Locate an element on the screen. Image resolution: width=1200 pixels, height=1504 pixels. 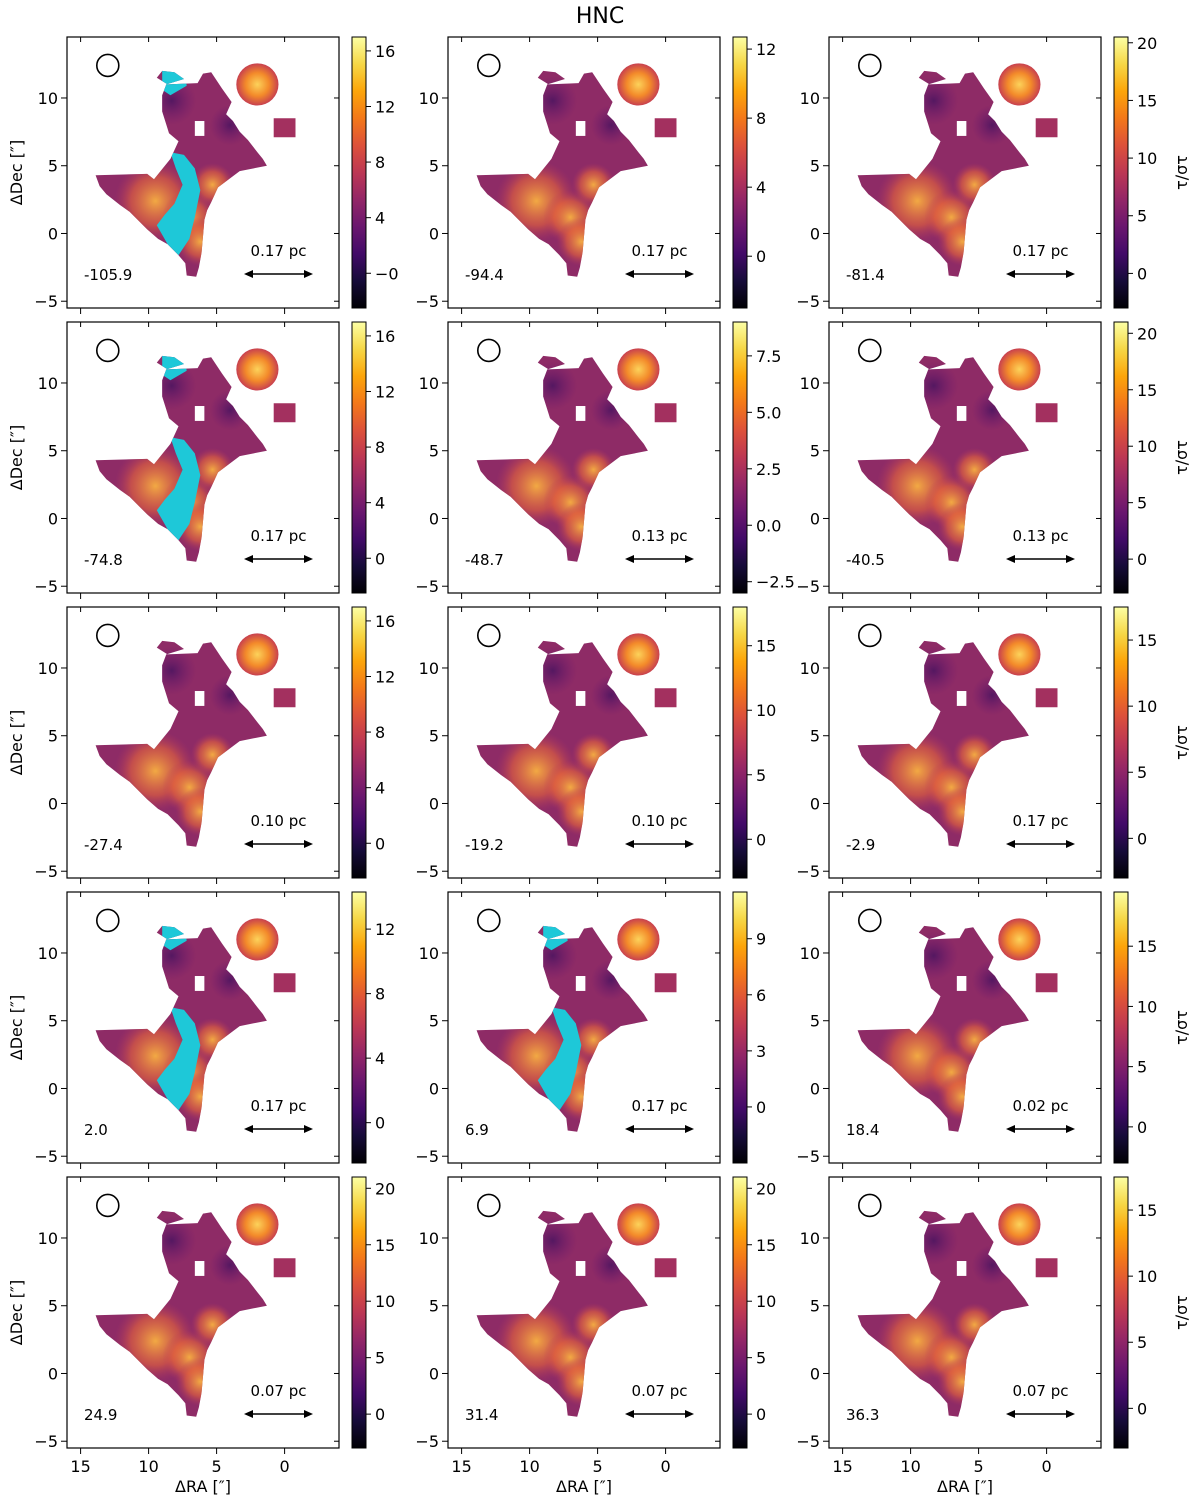
x-tick-label: 10 is located at coordinates (529, 1466).